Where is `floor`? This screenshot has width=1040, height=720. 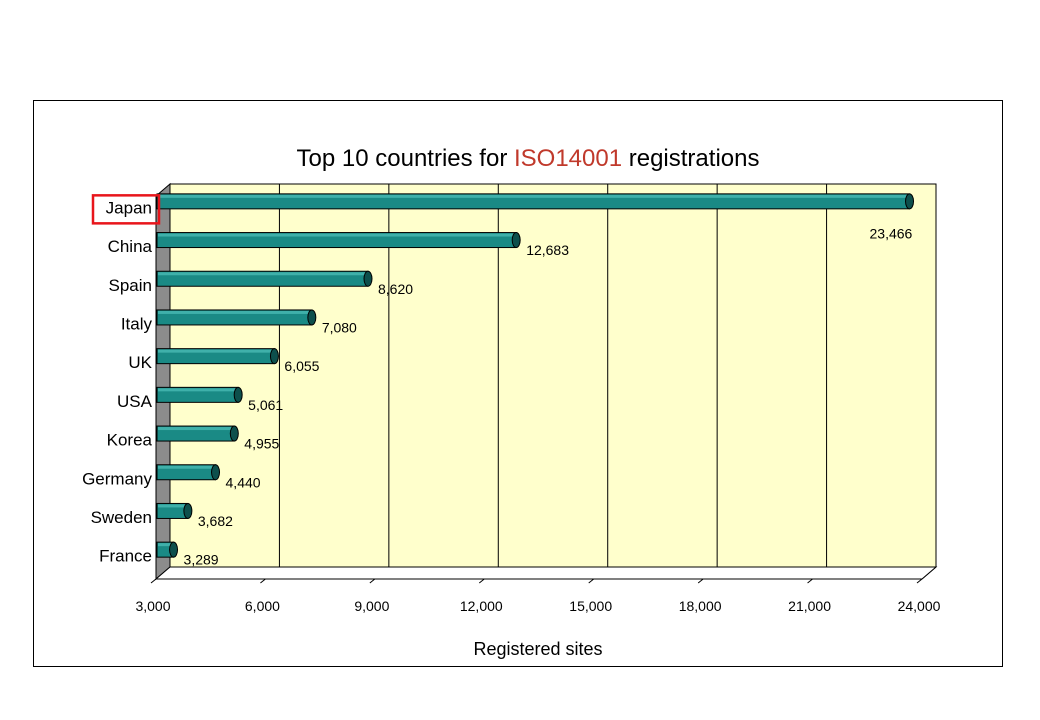 floor is located at coordinates (546, 573).